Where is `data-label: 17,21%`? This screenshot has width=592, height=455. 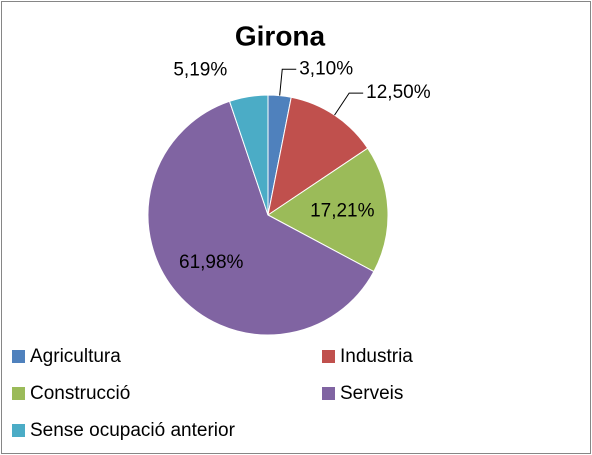 data-label: 17,21% is located at coordinates (342, 210).